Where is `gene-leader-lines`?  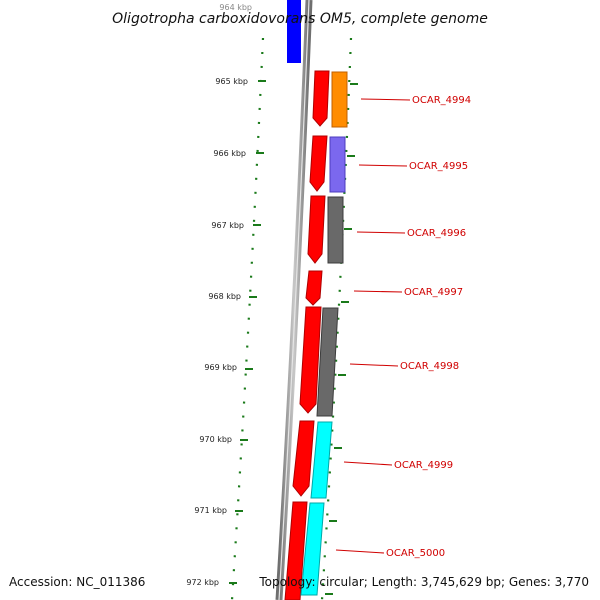
gene-leader-lines is located at coordinates (373, 326).